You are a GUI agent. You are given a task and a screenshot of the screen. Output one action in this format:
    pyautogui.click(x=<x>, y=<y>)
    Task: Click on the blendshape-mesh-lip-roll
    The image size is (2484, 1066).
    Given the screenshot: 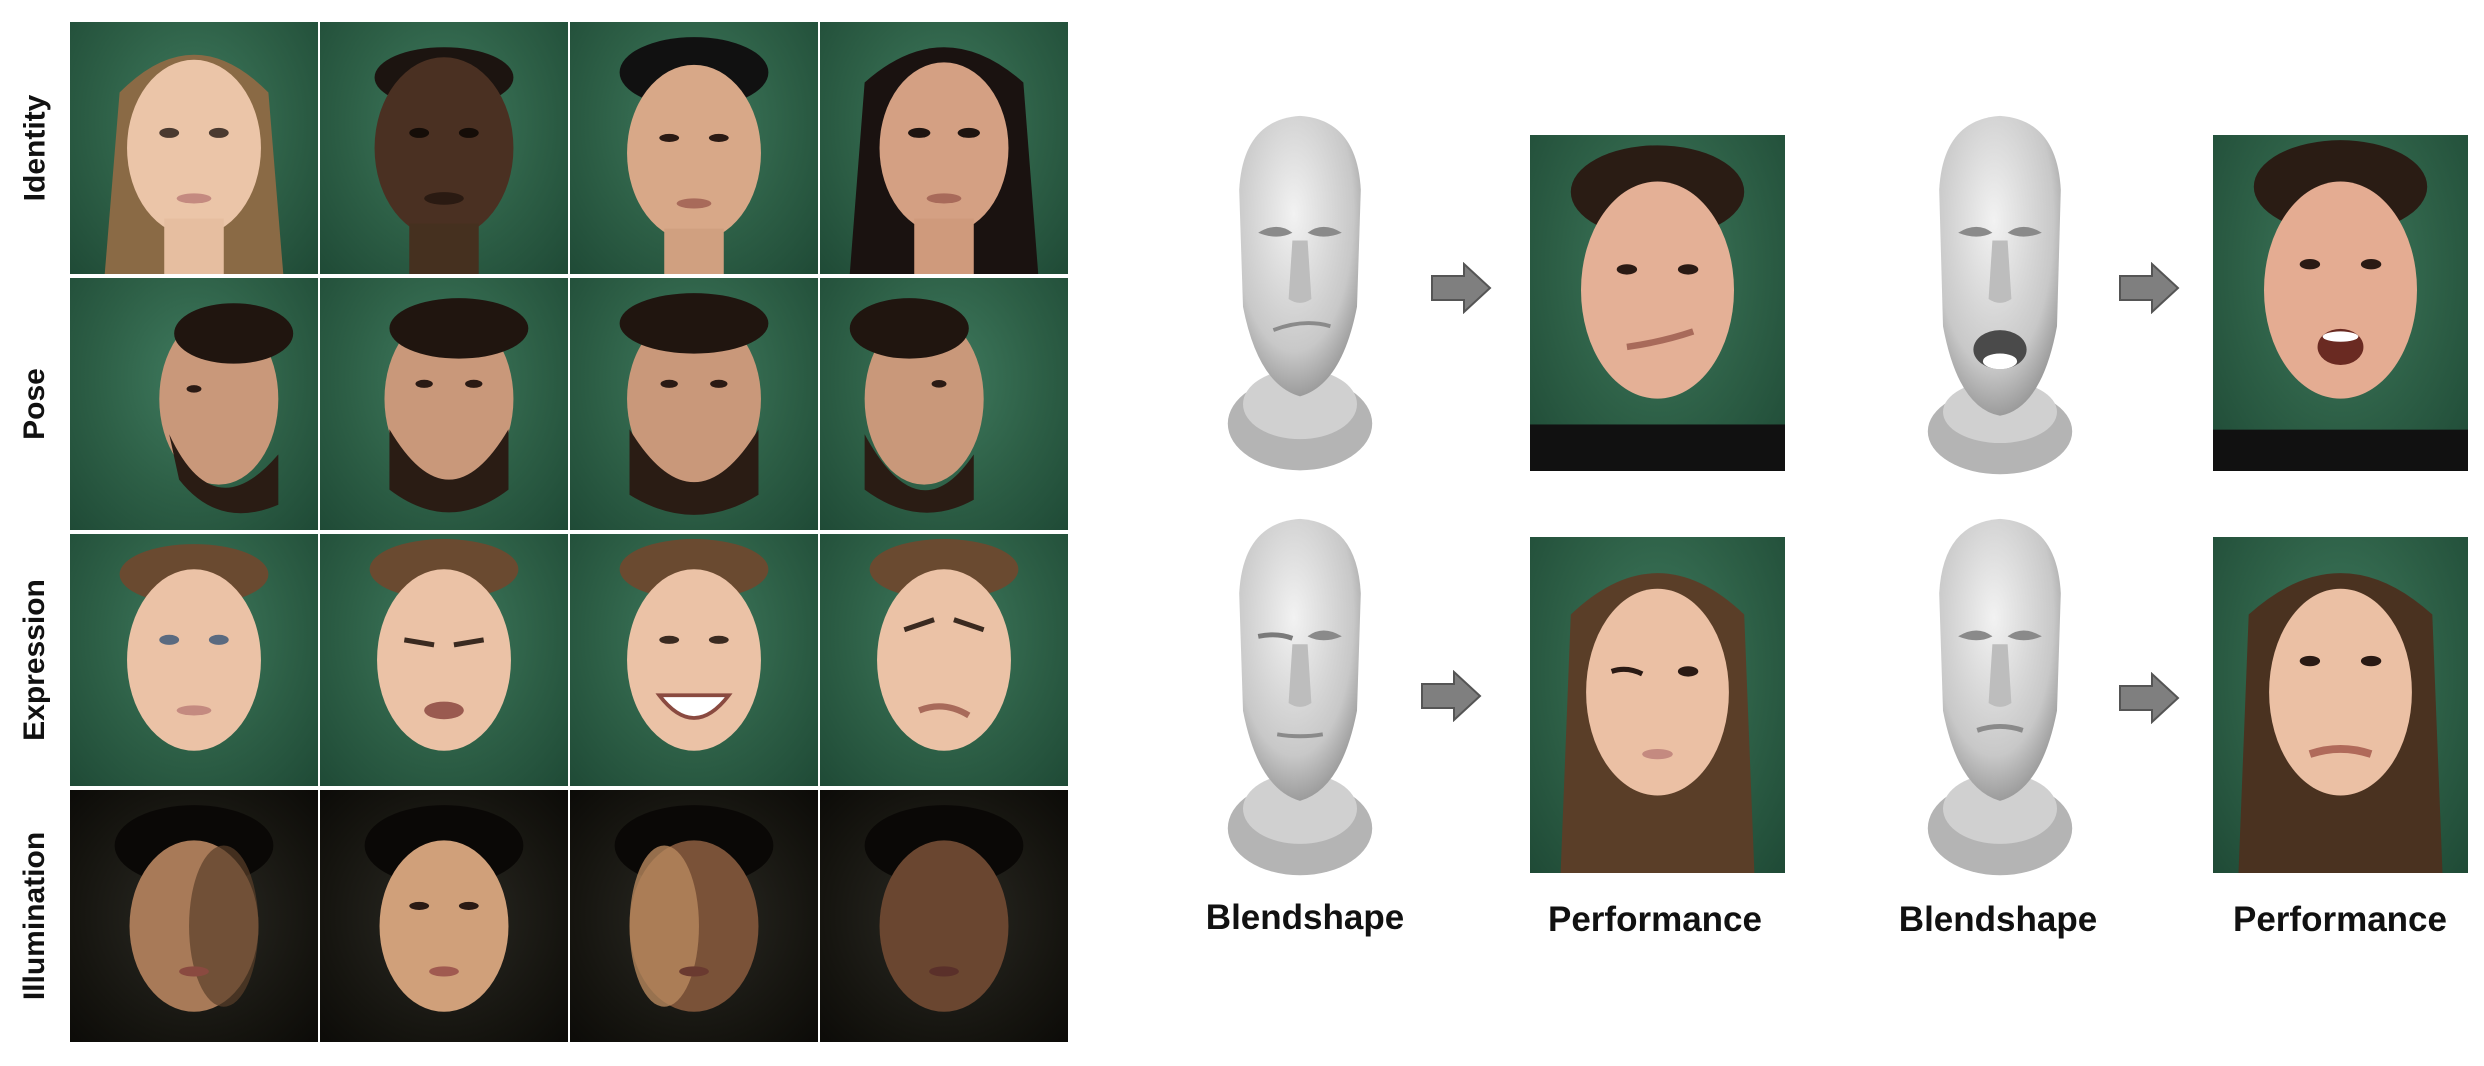 What is the action you would take?
    pyautogui.click(x=2000, y=701)
    